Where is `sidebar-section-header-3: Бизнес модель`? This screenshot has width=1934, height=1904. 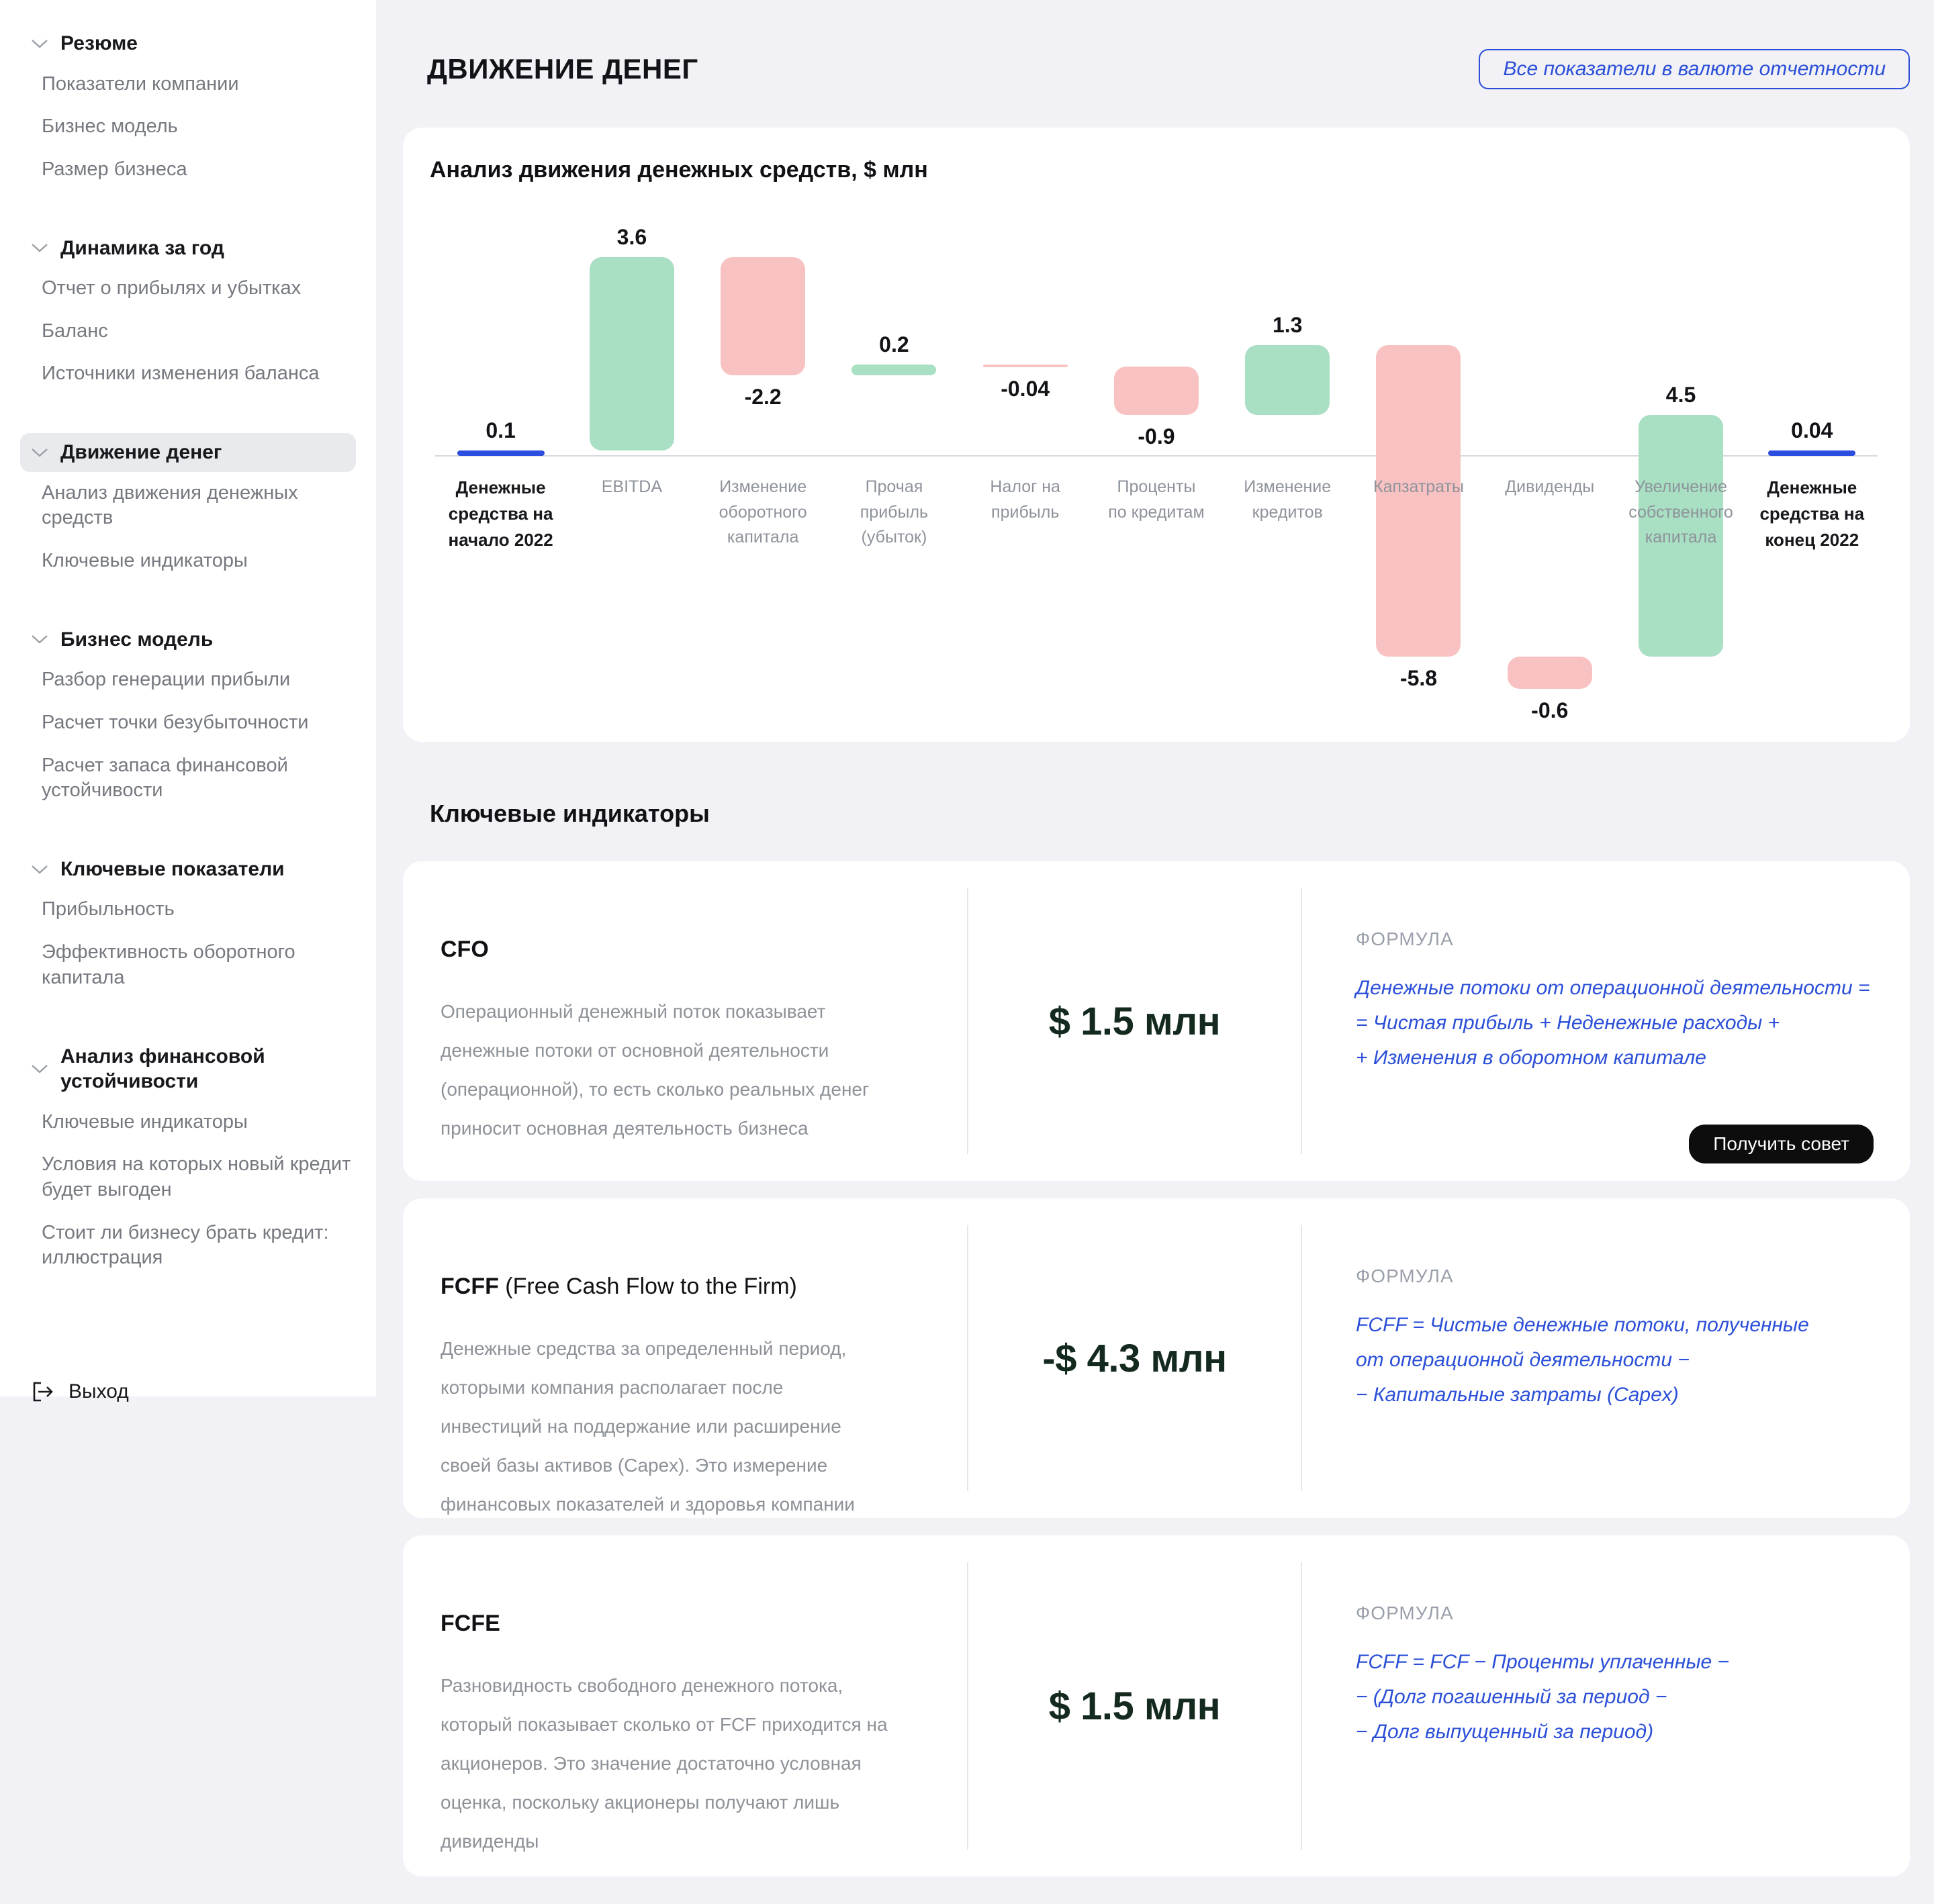 sidebar-section-header-3: Бизнес модель is located at coordinates (188, 639).